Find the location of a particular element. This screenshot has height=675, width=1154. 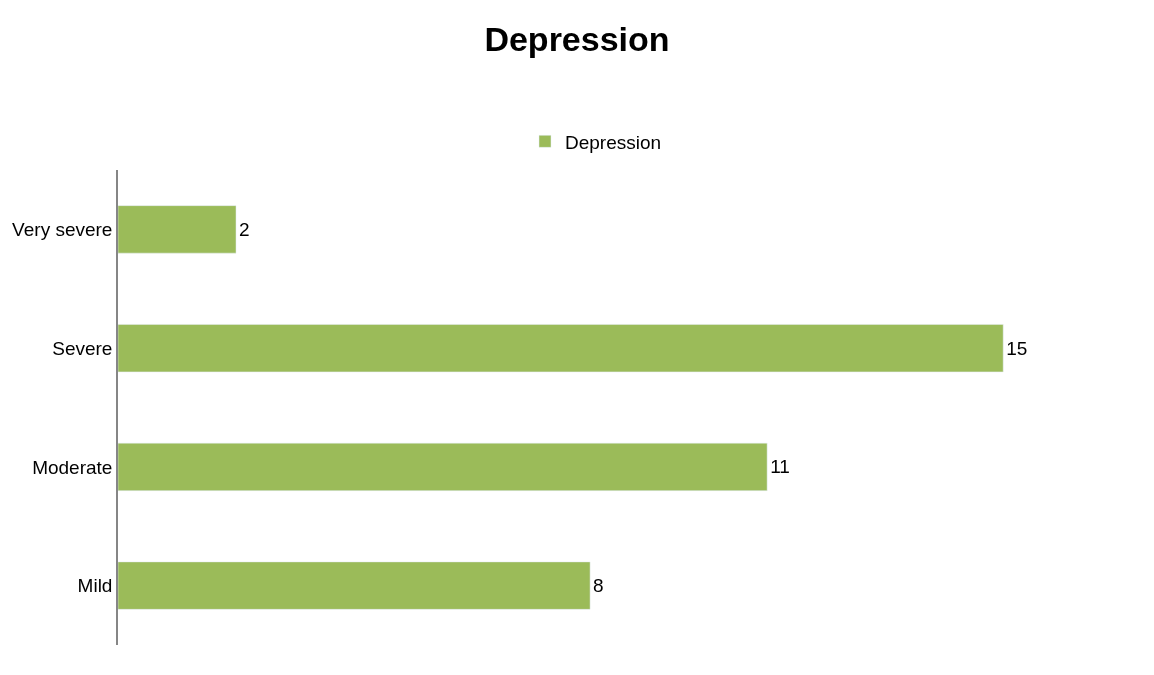

data-label: 15 is located at coordinates (1017, 348).